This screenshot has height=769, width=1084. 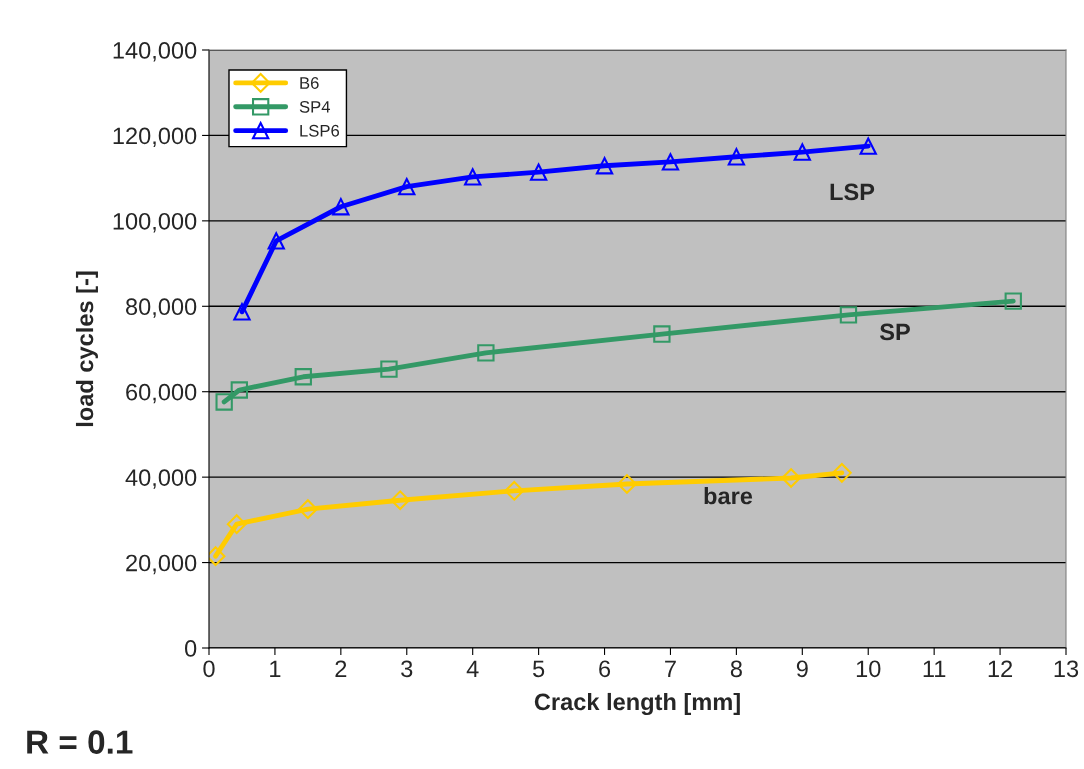 I want to click on annotation: bare, so click(x=728, y=495).